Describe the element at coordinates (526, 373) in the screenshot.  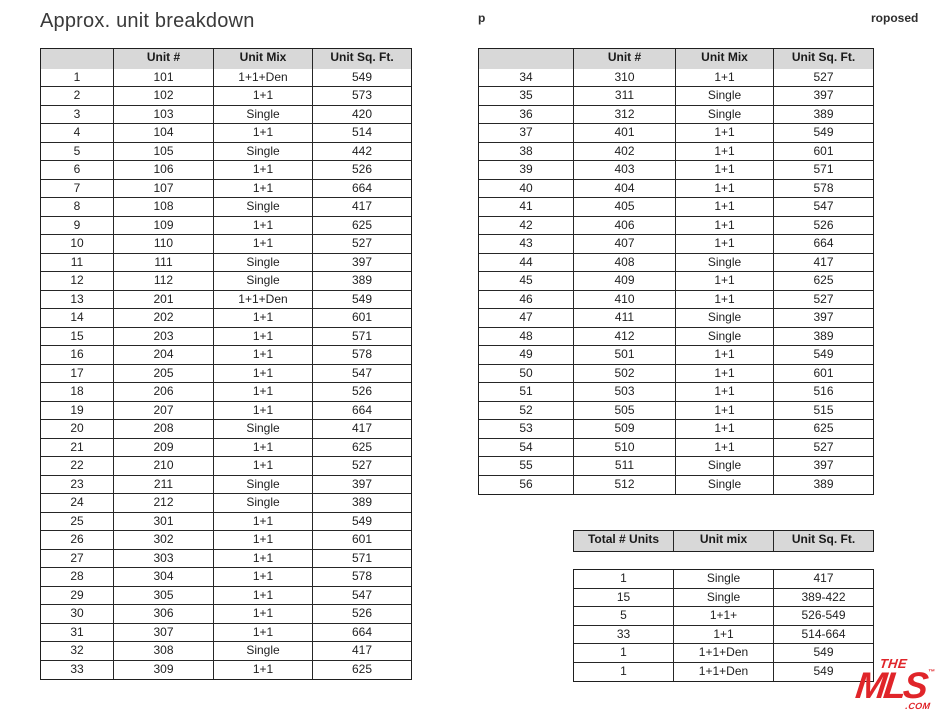
I see `table-cell: 50` at that location.